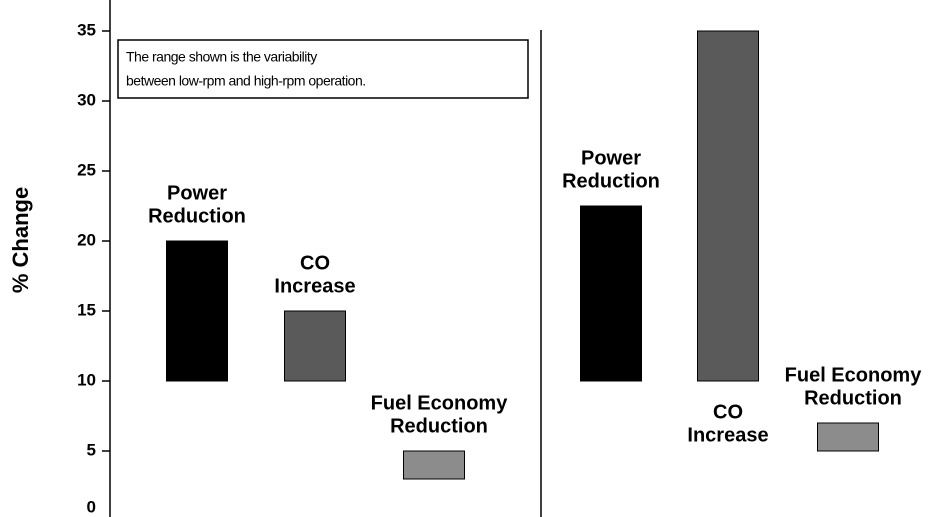 The width and height of the screenshot is (948, 517). I want to click on annotation-line: between low-rpm and high-rpm operation., so click(246, 81).